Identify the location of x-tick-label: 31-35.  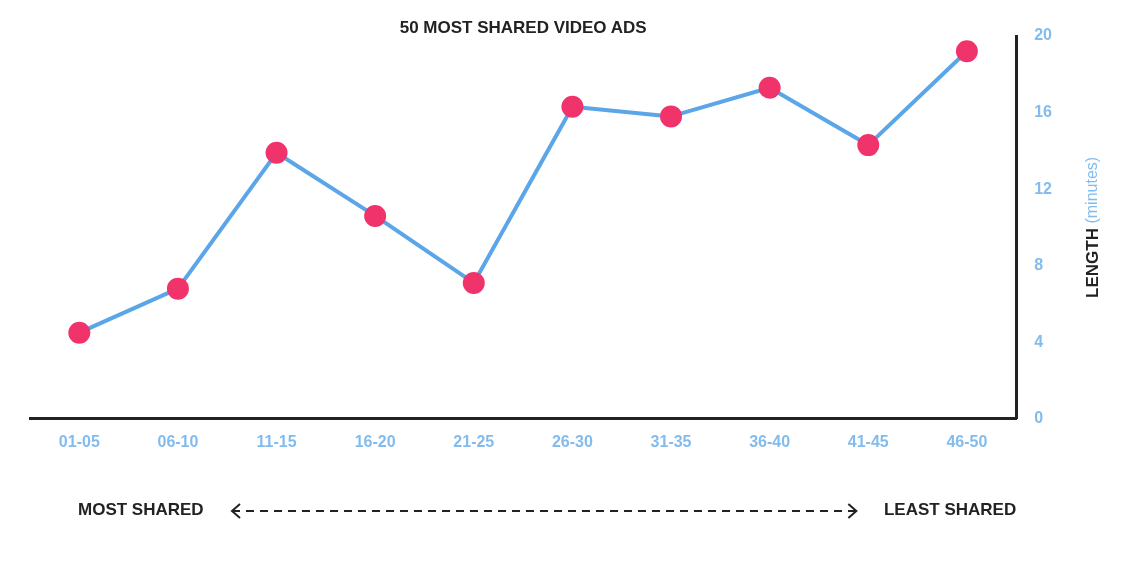
(671, 441).